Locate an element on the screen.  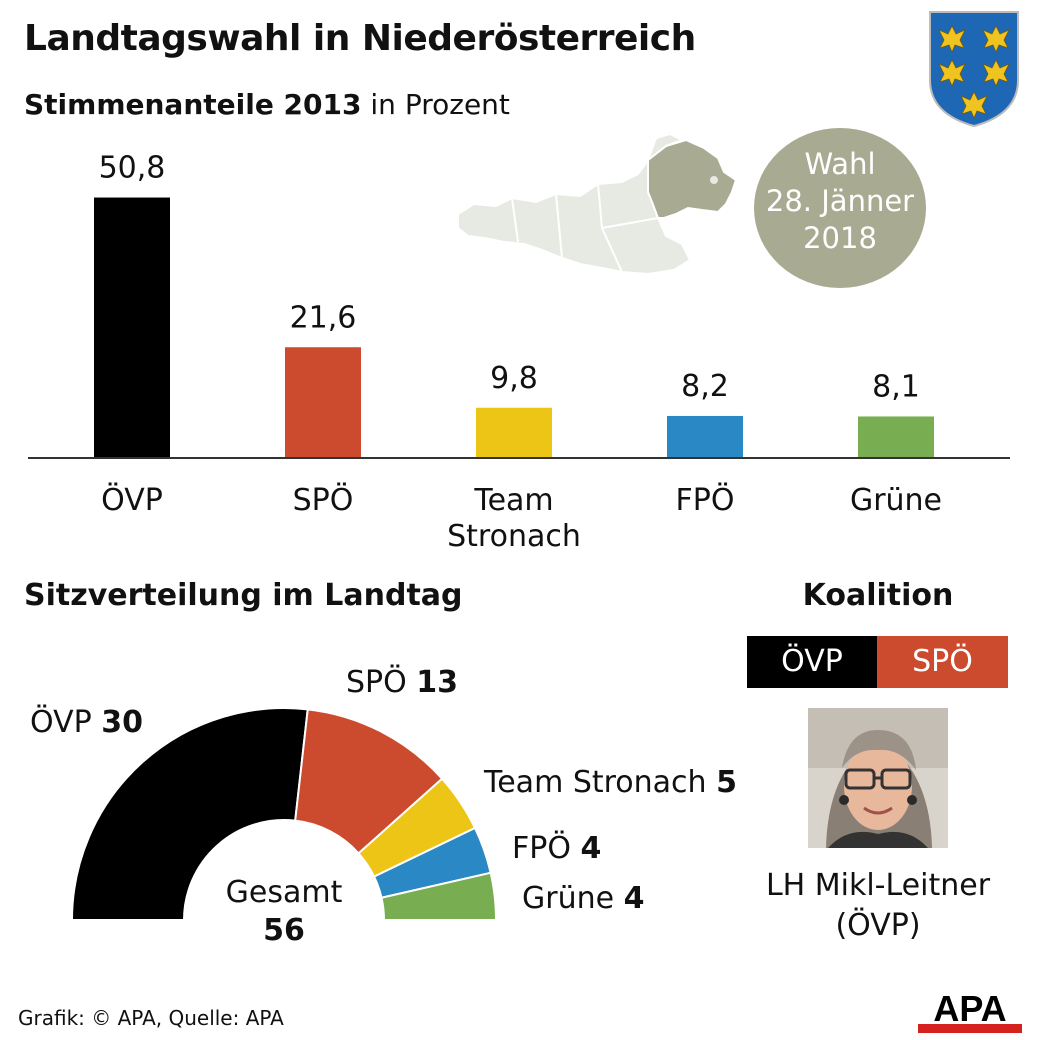
bar-category-label-2-0: Team is located at coordinates (513, 500).